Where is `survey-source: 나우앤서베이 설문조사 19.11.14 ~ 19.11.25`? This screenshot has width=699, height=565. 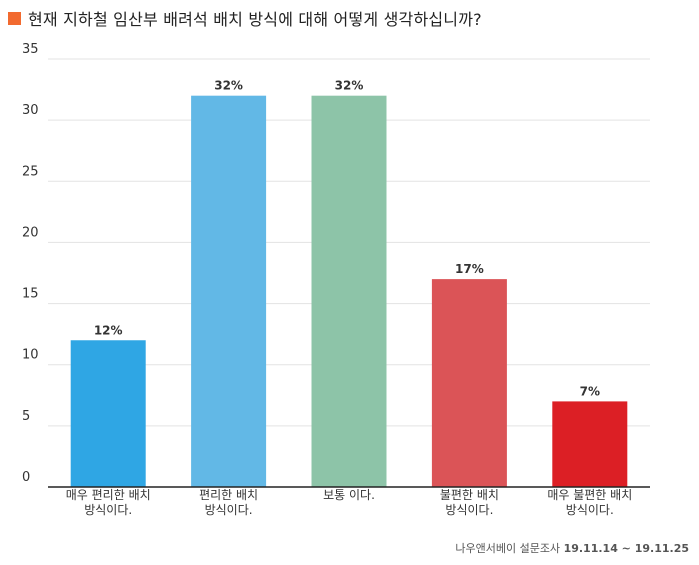
survey-source: 나우앤서베이 설문조사 19.11.14 ~ 19.11.25 is located at coordinates (572, 548).